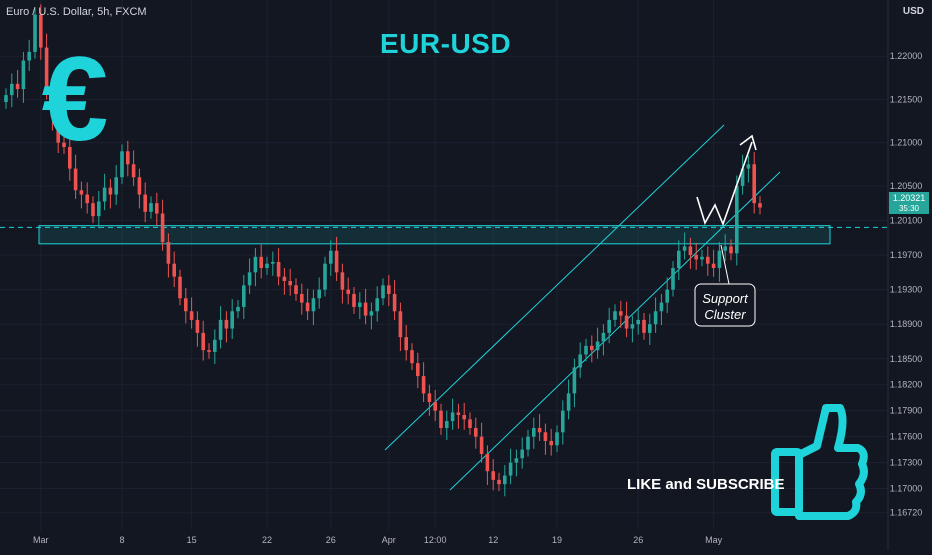  Describe the element at coordinates (493, 540) in the screenshot. I see `x-tick-label: 12` at that location.